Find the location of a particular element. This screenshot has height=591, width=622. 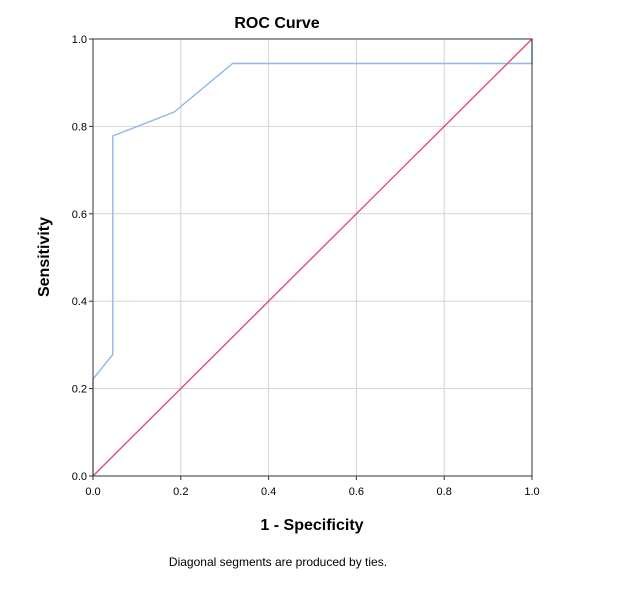

x-tick-label: 0.8 is located at coordinates (444, 492).